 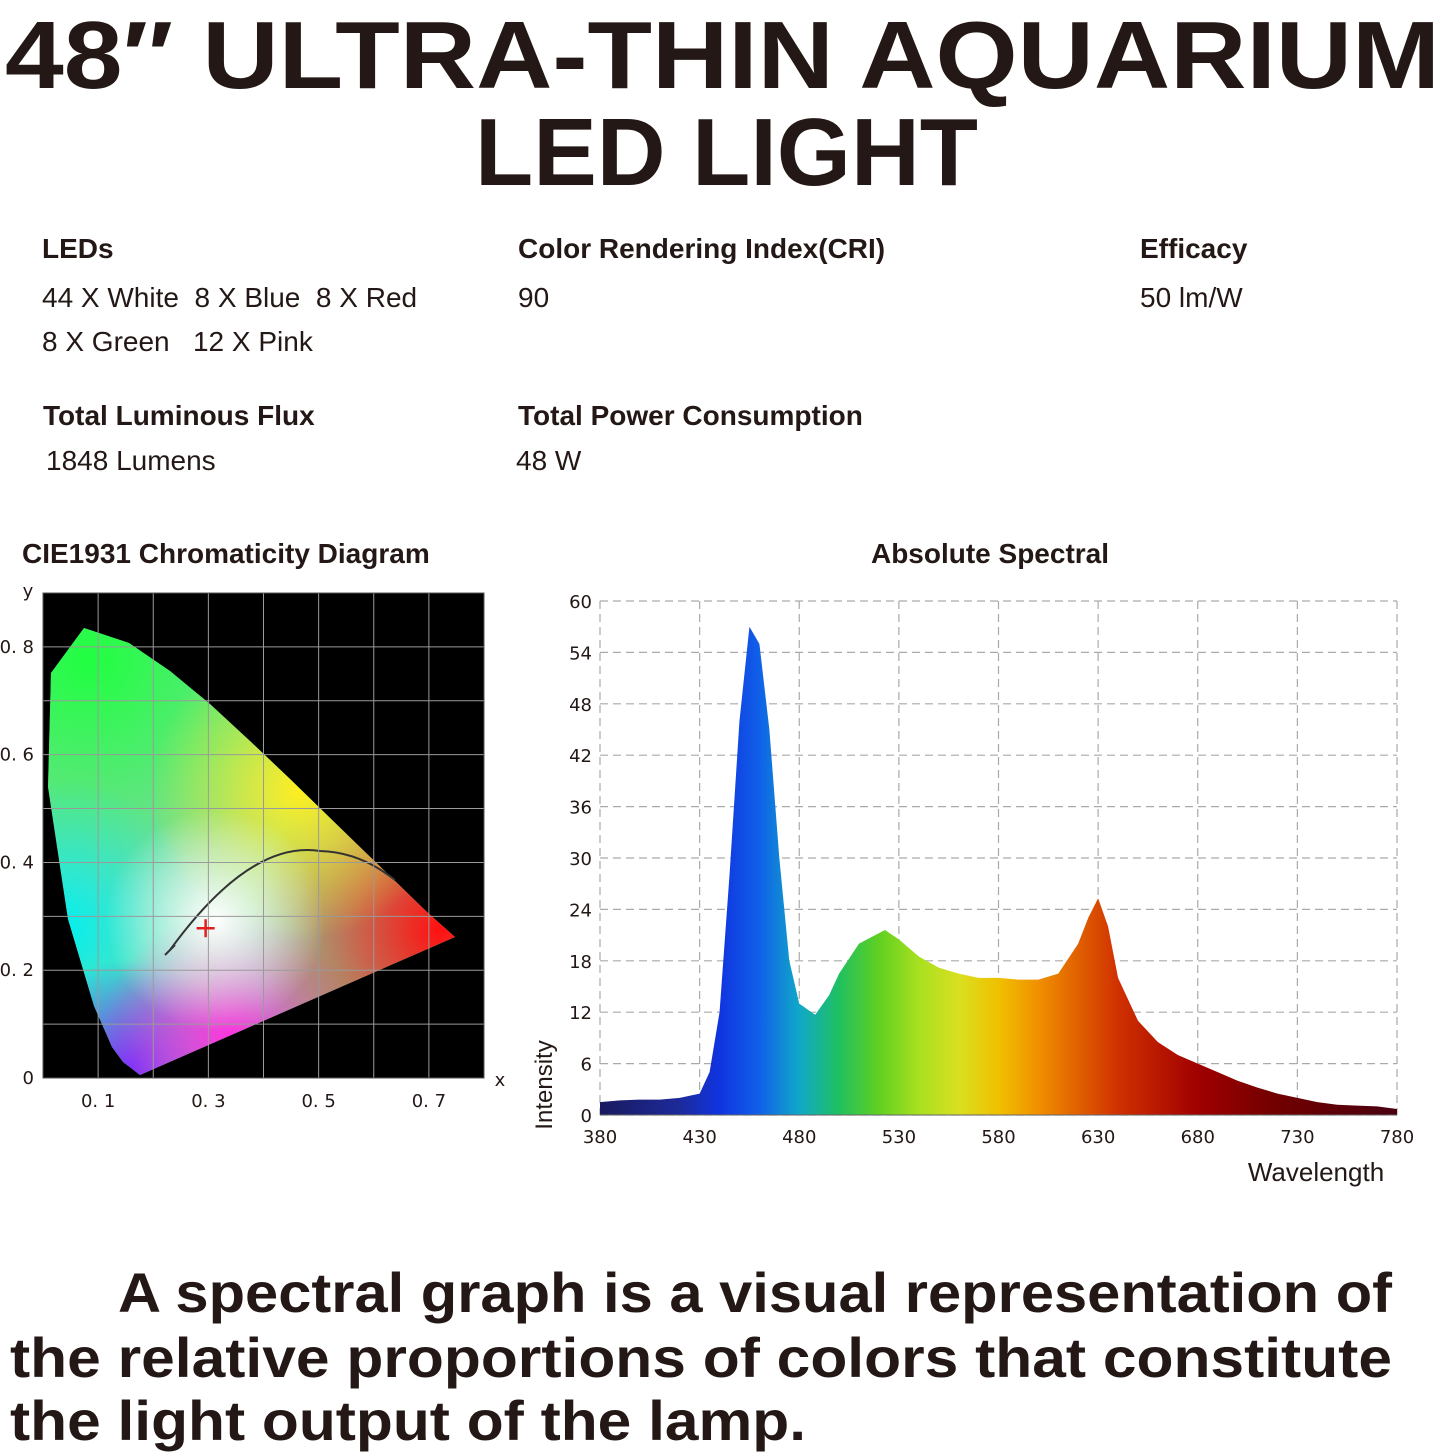 I want to click on spec-value: 44 X White 8 X Blue 8 X Red, so click(x=229, y=297).